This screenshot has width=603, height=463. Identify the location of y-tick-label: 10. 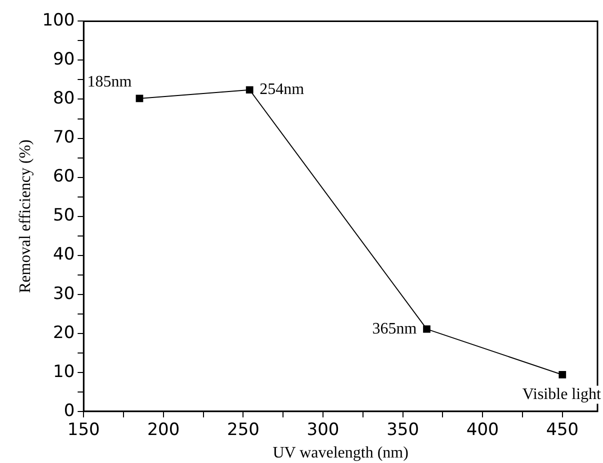
(64, 372).